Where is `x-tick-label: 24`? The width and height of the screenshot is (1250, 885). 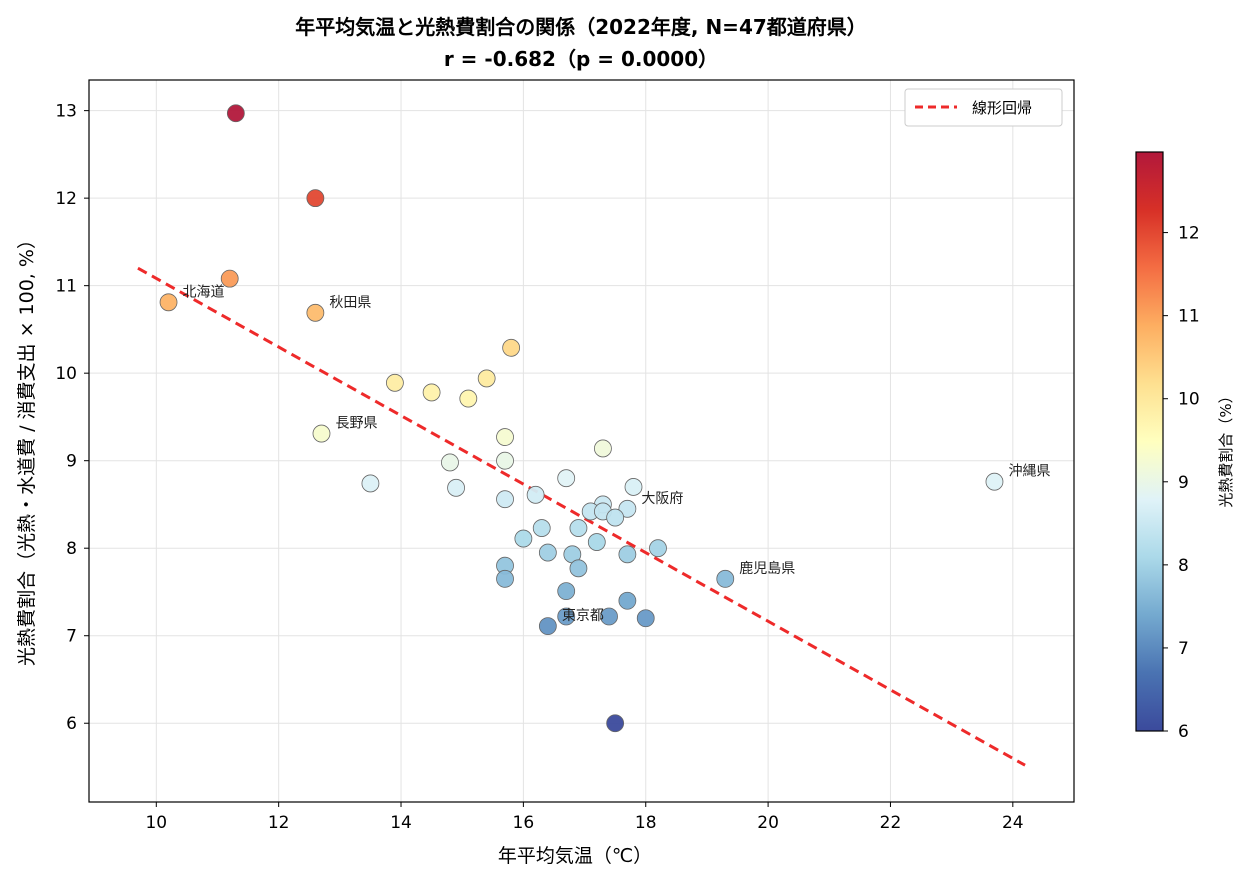 x-tick-label: 24 is located at coordinates (1013, 823).